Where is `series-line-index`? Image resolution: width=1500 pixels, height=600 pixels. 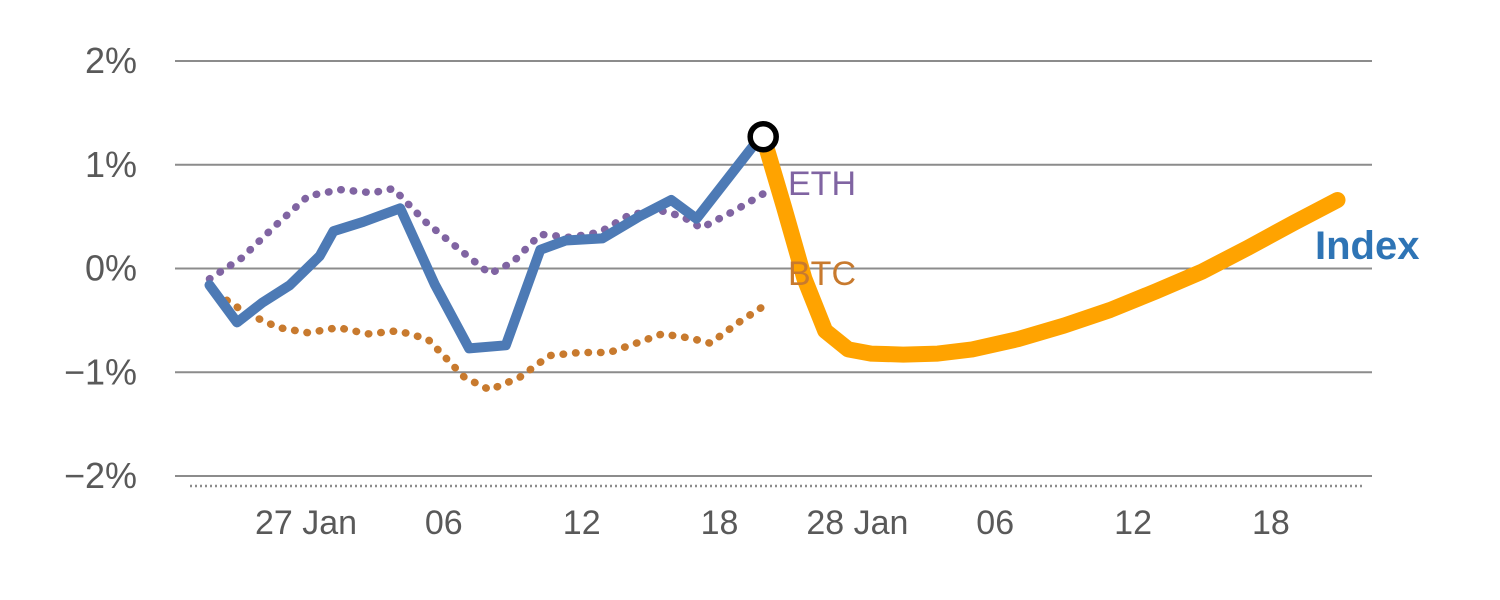 series-line-index is located at coordinates (483, 245).